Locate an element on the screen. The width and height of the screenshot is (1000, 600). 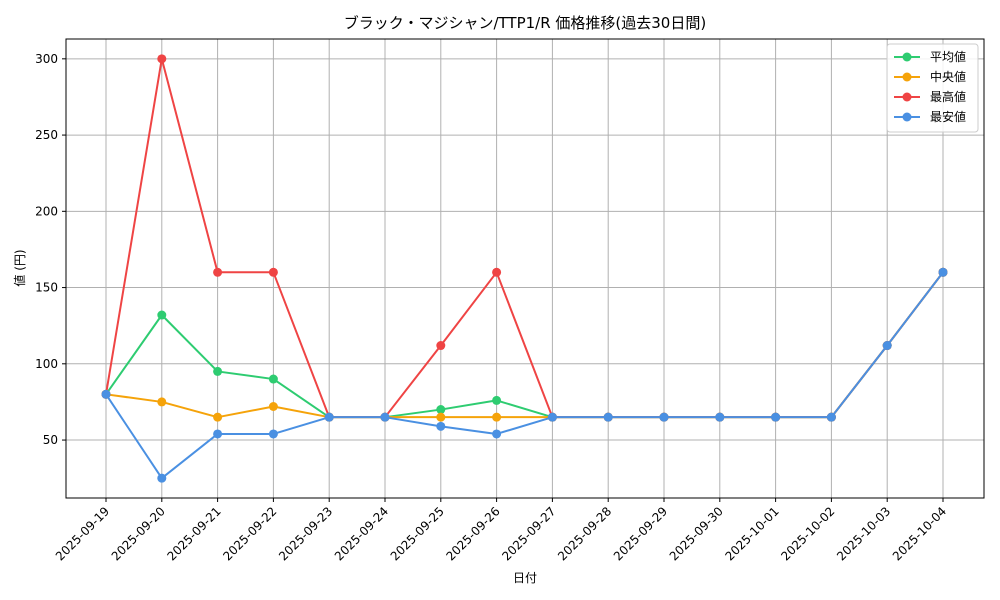
x-tick-label: 2025-09-25 is located at coordinates (417, 533).